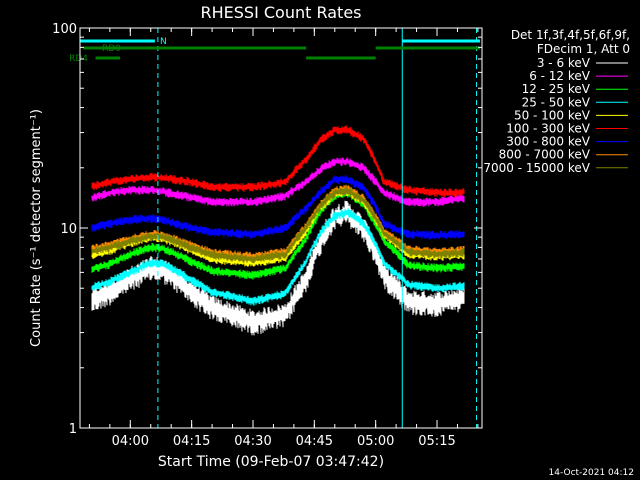 The height and width of the screenshot is (480, 640). What do you see at coordinates (64, 29) in the screenshot?
I see `y-tick-label: 100` at bounding box center [64, 29].